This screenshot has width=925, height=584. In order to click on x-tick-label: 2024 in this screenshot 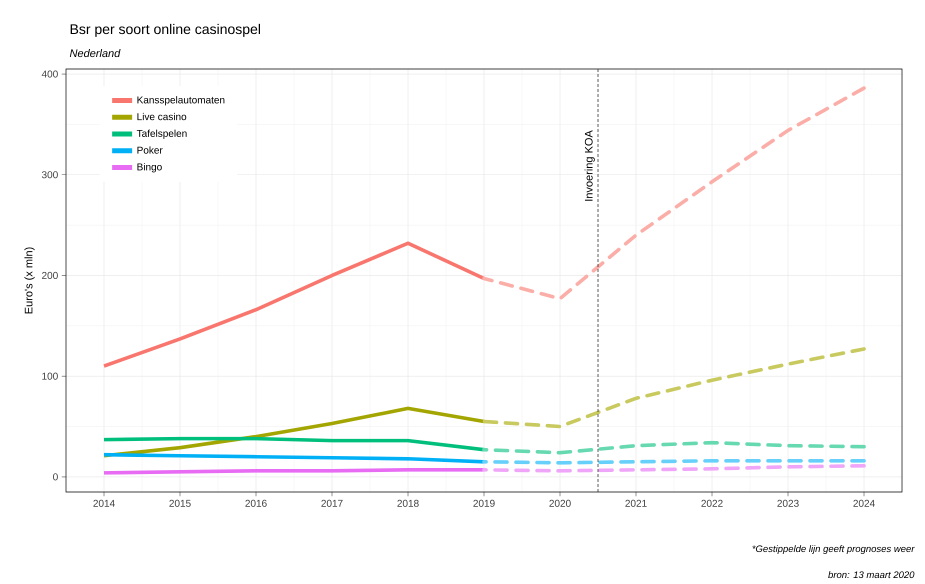, I will do `click(864, 503)`.